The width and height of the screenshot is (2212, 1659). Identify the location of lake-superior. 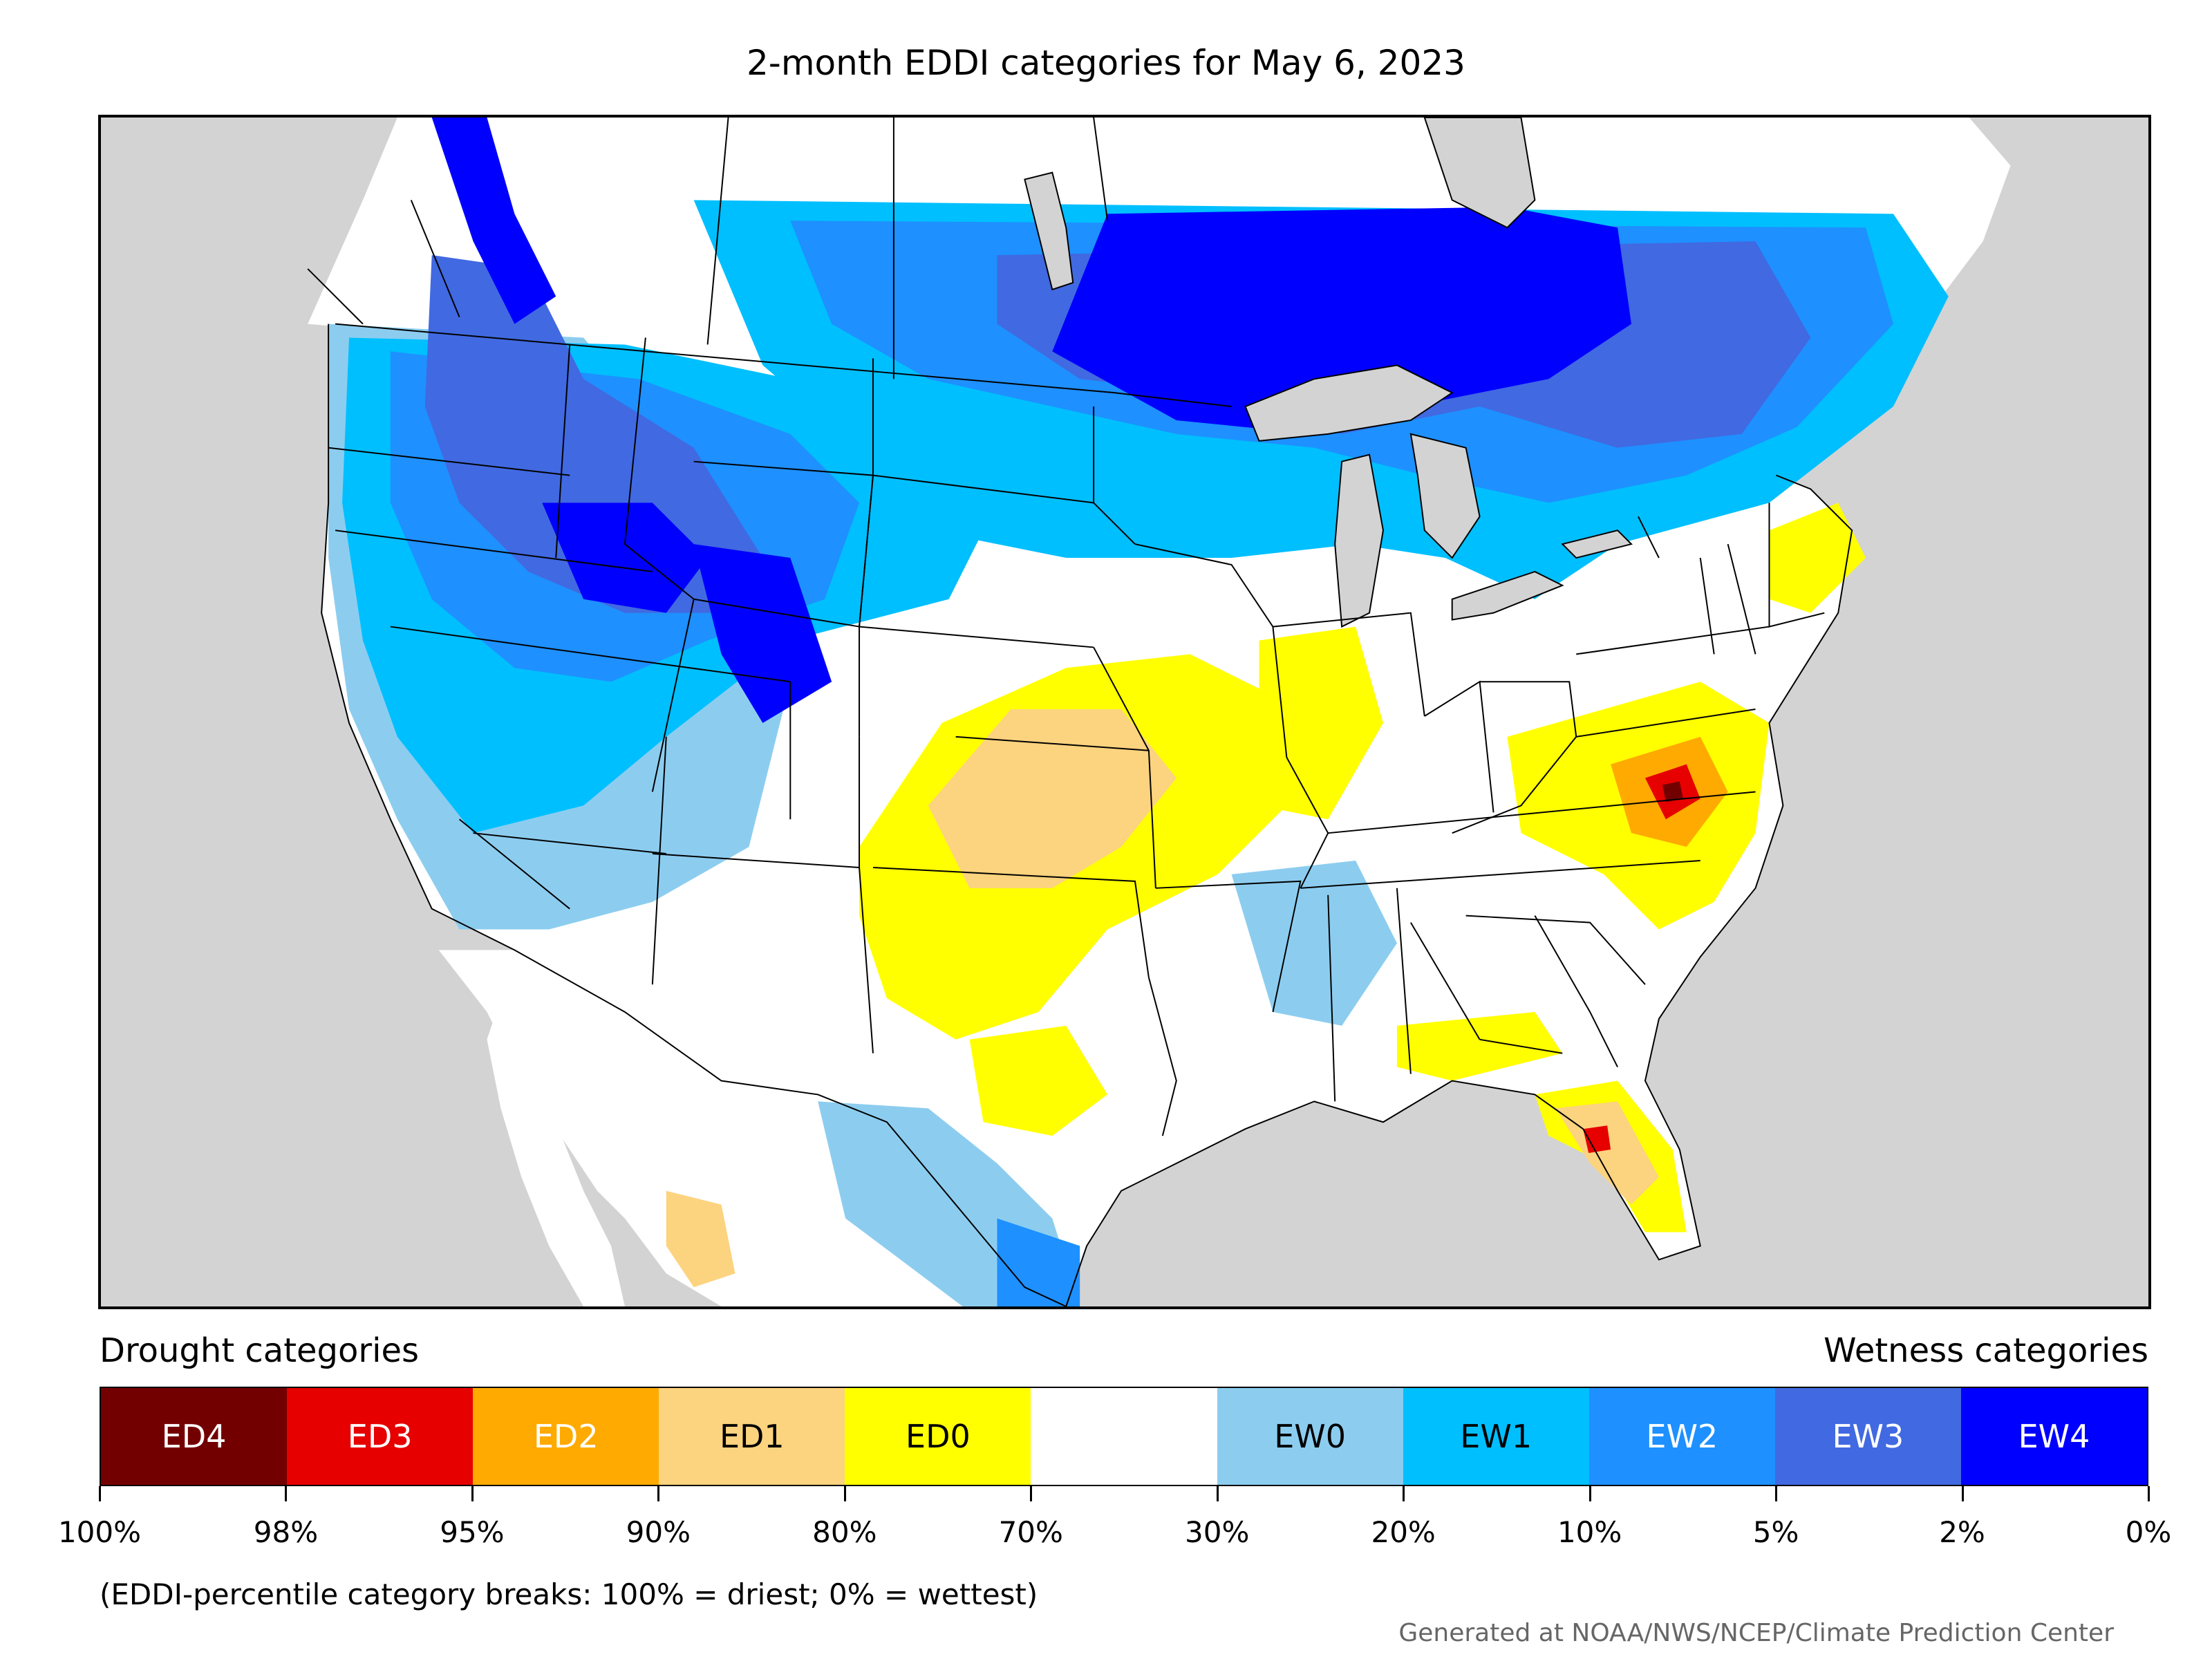
(1349, 403).